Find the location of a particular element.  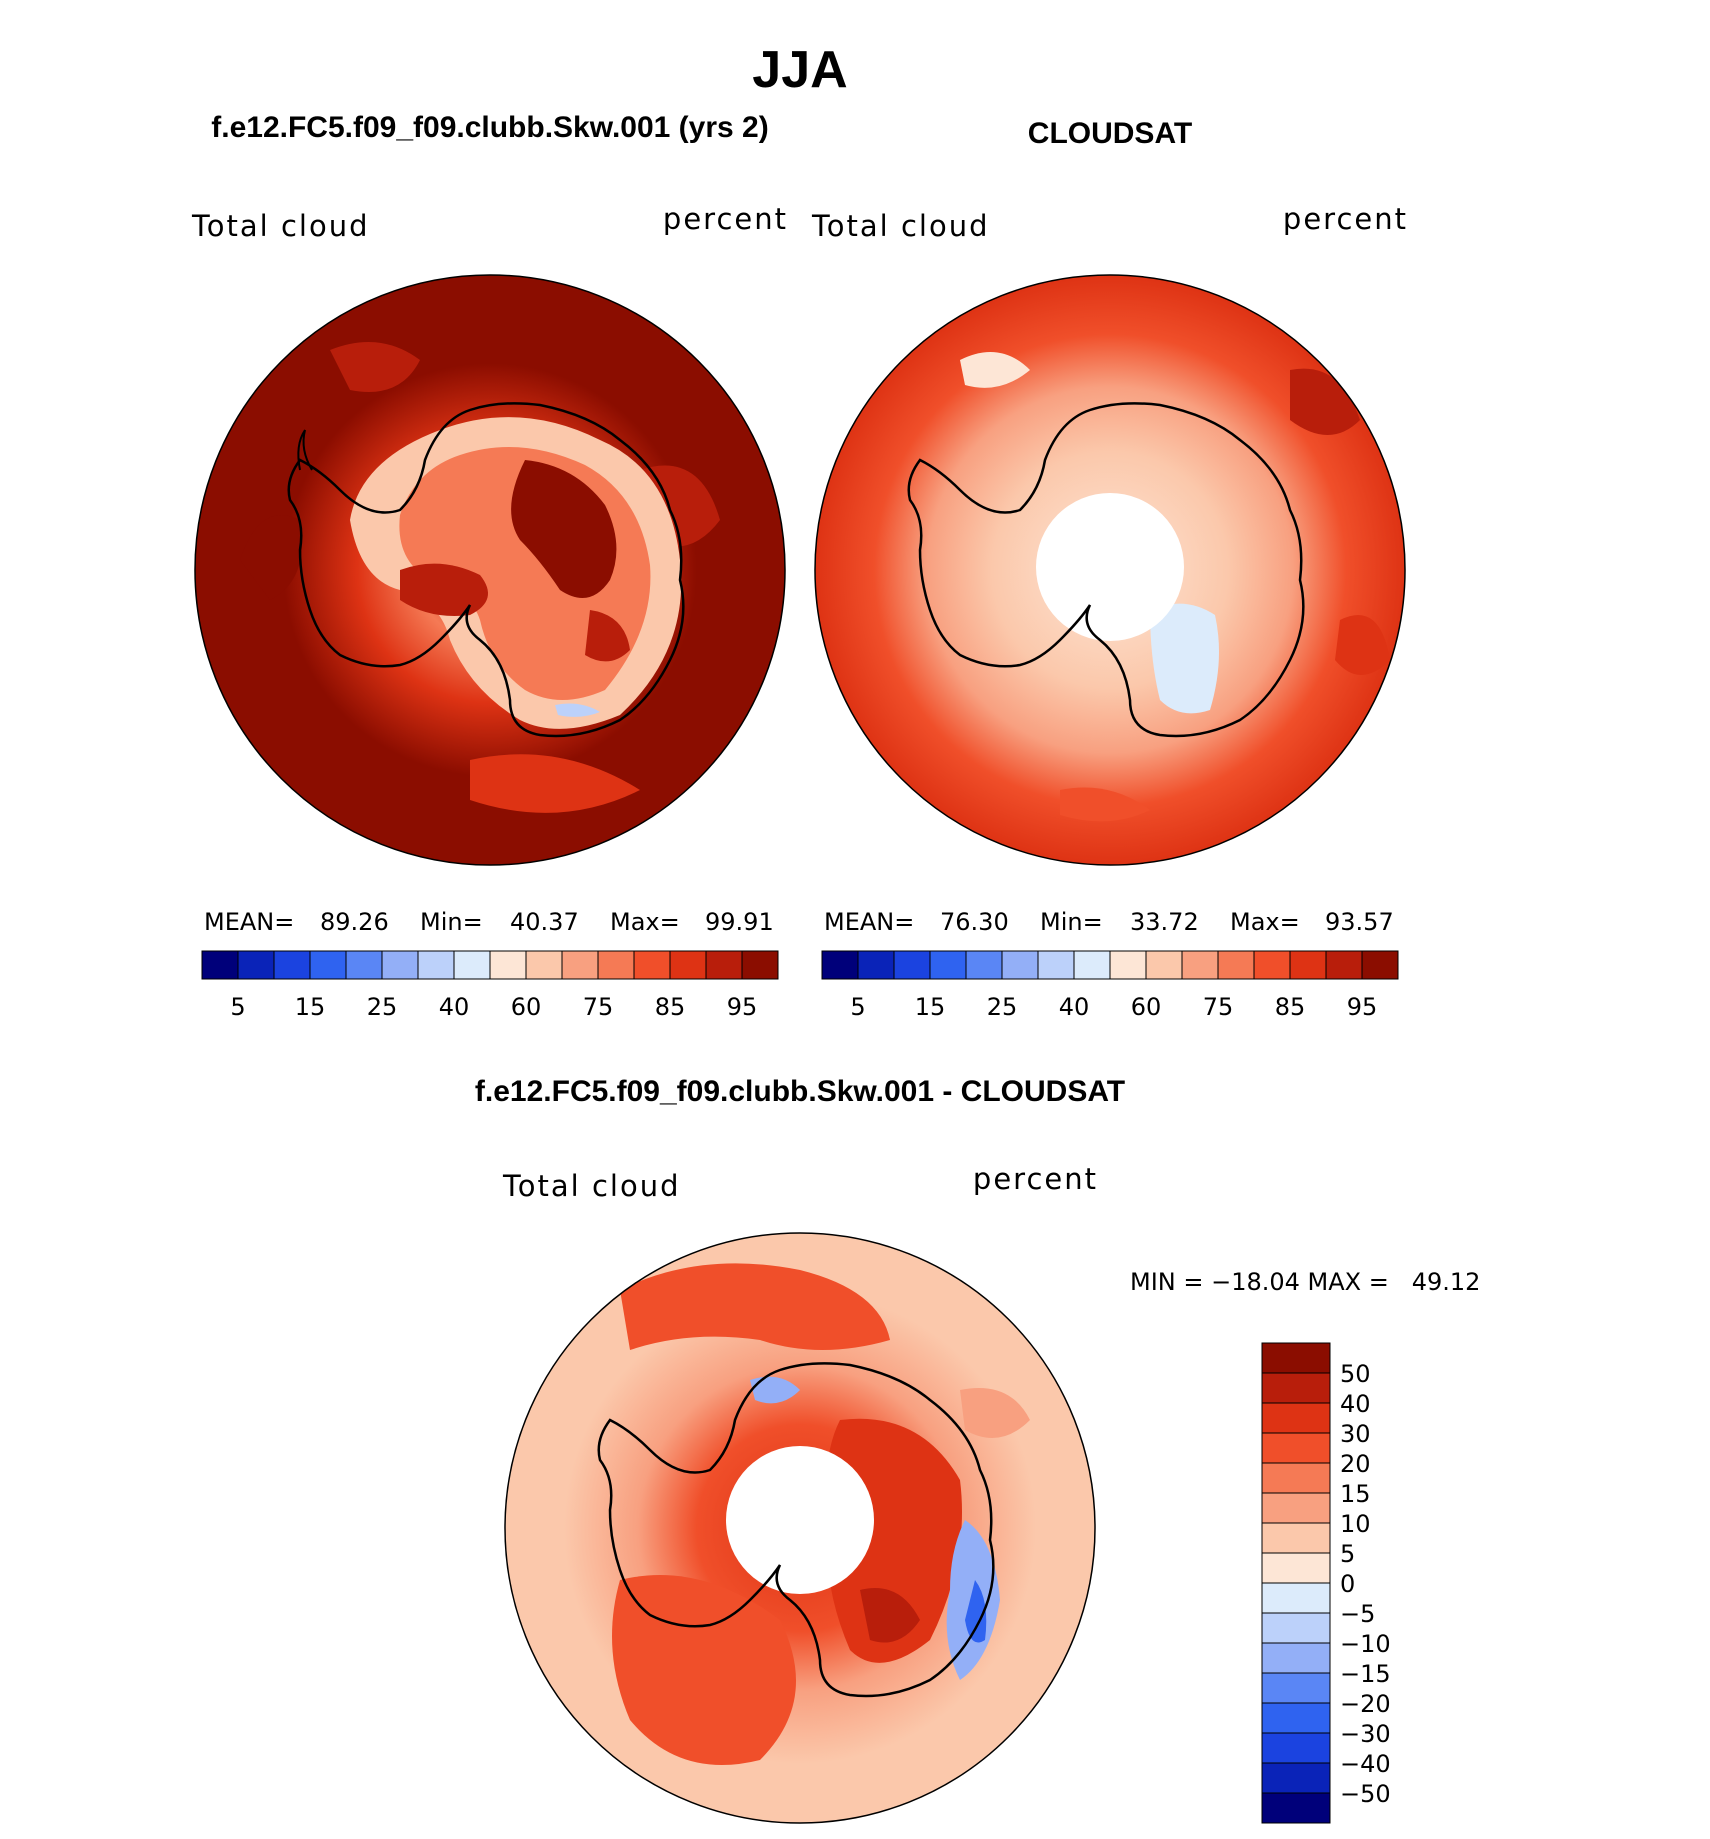

diff-coastline is located at coordinates (796, 1530).